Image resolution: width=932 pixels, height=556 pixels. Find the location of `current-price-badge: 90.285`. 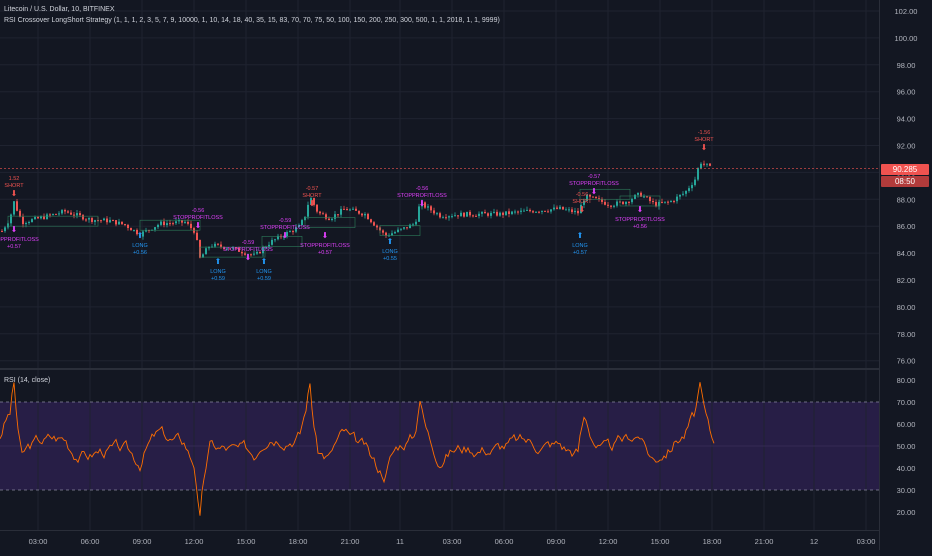

current-price-badge: 90.285 is located at coordinates (905, 169).